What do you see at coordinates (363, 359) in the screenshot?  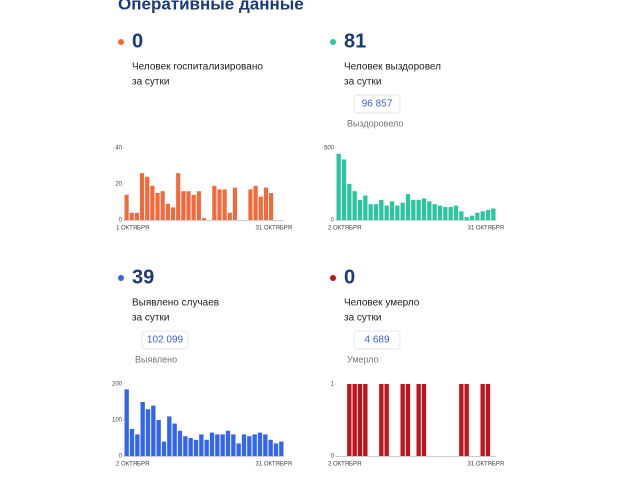 I see `total-caption: Умерло` at bounding box center [363, 359].